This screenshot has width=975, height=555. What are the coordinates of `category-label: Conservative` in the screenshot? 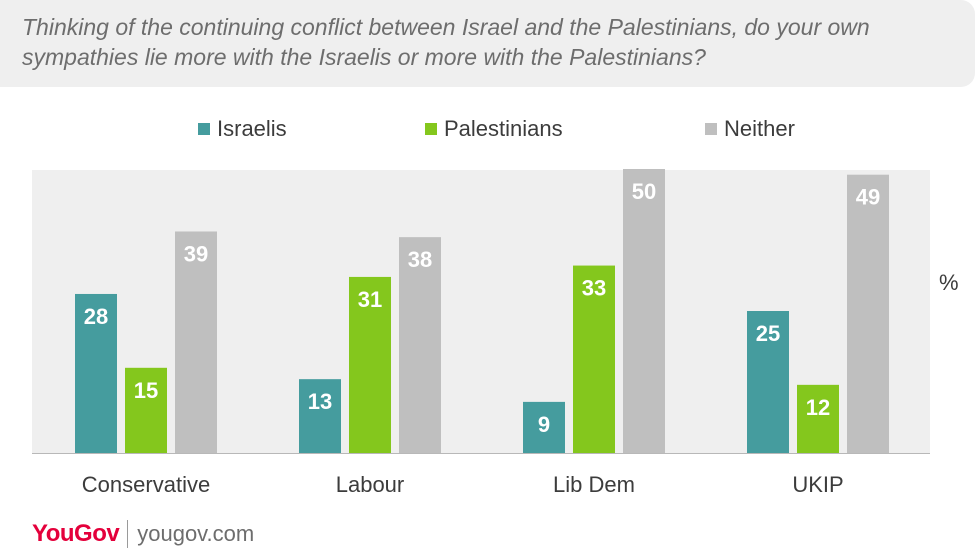 It's located at (146, 484).